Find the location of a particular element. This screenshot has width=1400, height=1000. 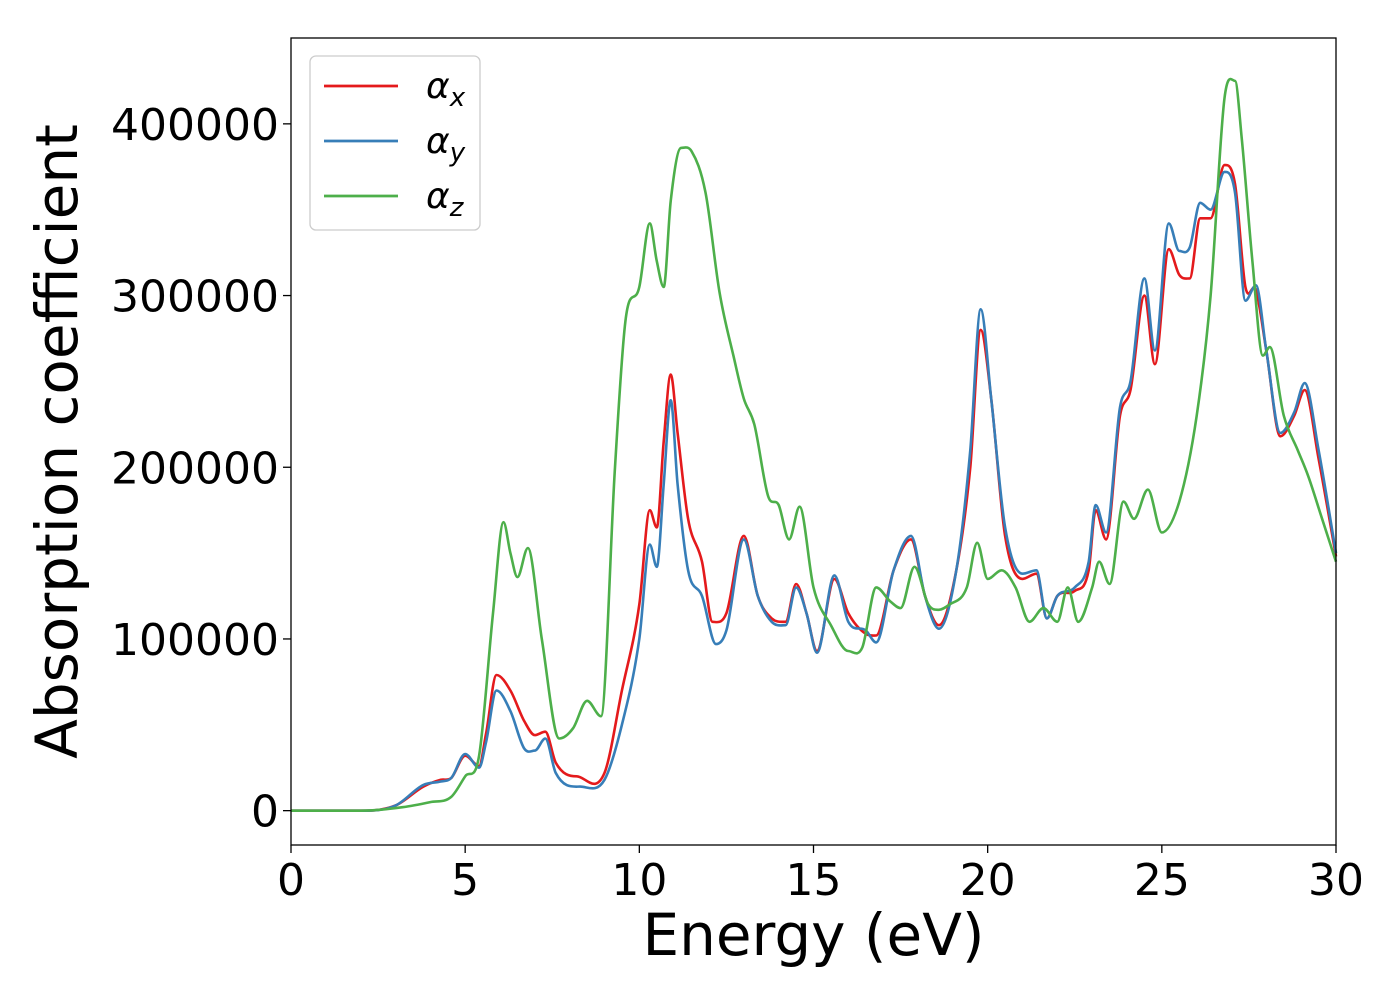

legend-label-alpha-z: αz is located at coordinates (445, 199).